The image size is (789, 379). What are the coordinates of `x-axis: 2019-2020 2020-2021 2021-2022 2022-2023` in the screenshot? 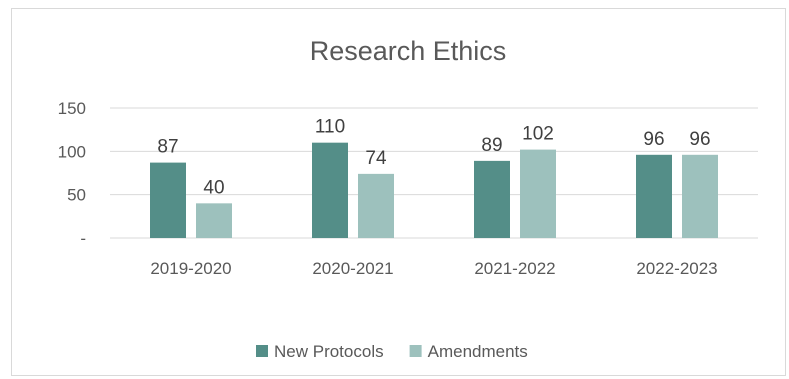 It's located at (433, 268).